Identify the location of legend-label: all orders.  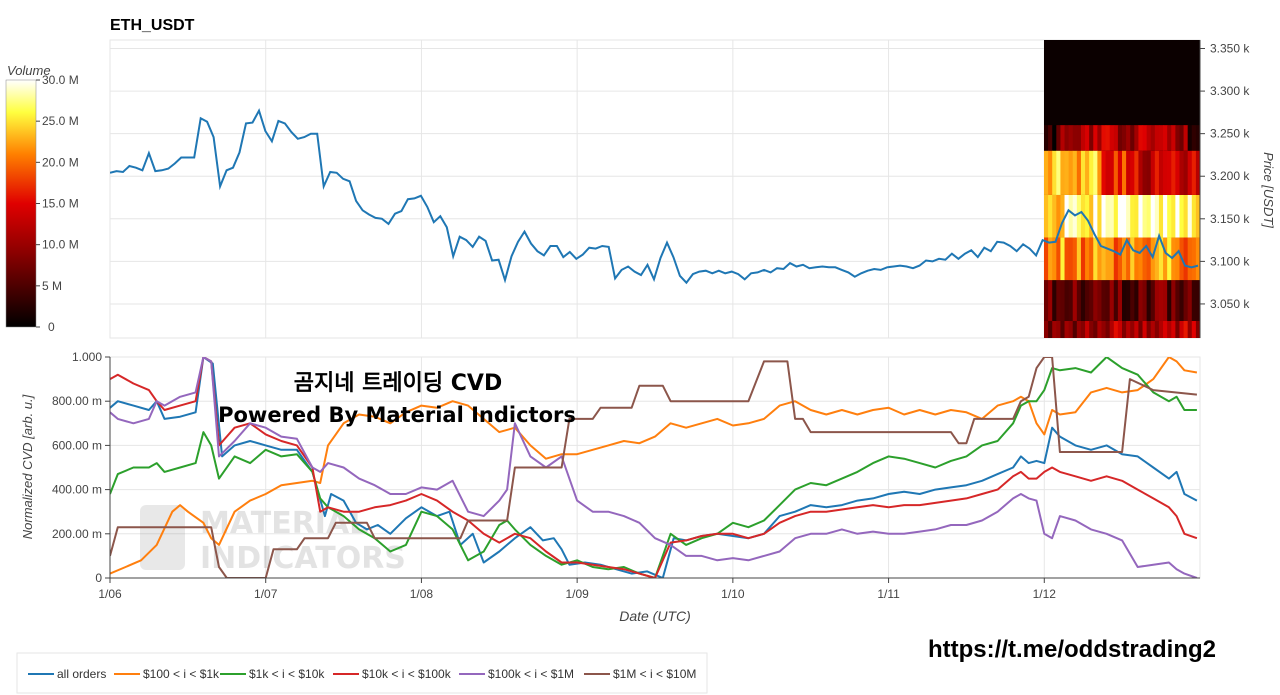
(81, 674).